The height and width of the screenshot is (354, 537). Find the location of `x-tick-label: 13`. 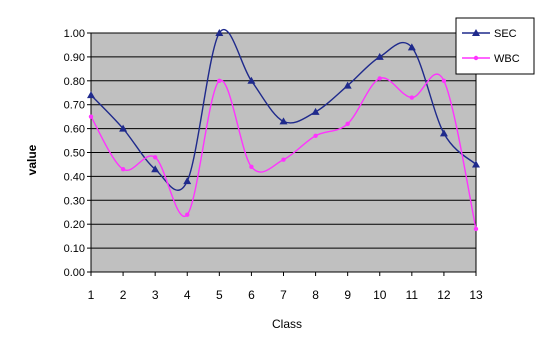

x-tick-label: 13 is located at coordinates (476, 295).